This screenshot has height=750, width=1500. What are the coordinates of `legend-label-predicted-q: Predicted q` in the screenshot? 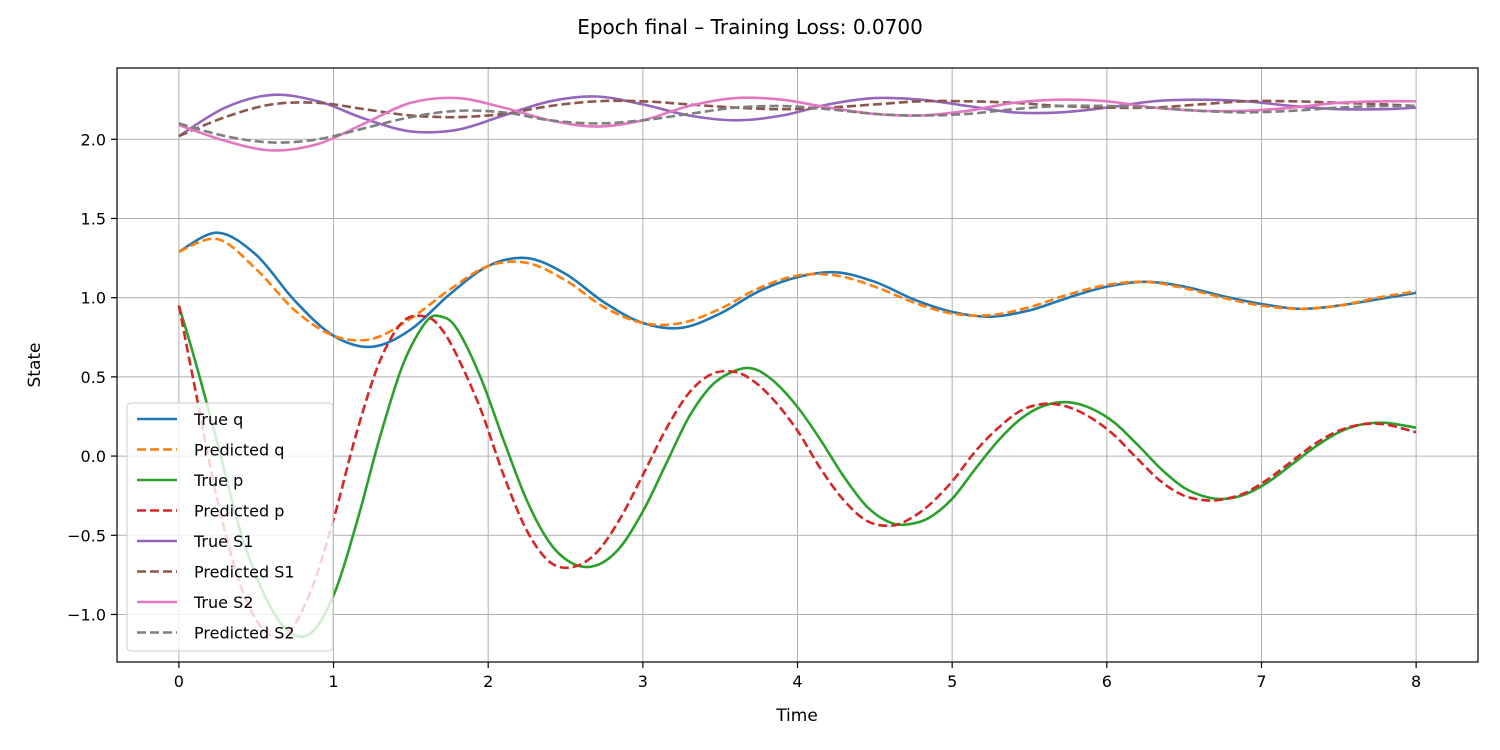 It's located at (239, 450).